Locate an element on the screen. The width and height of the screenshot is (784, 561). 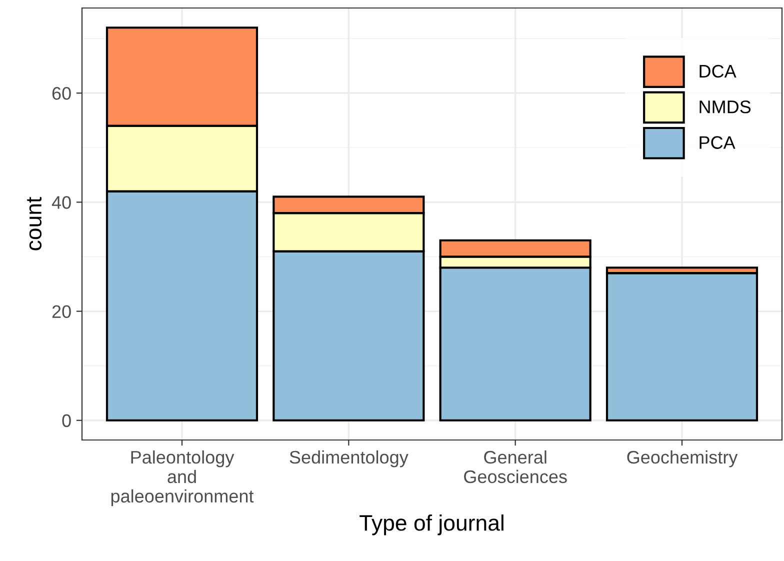
legend-label: NMDS is located at coordinates (725, 107).